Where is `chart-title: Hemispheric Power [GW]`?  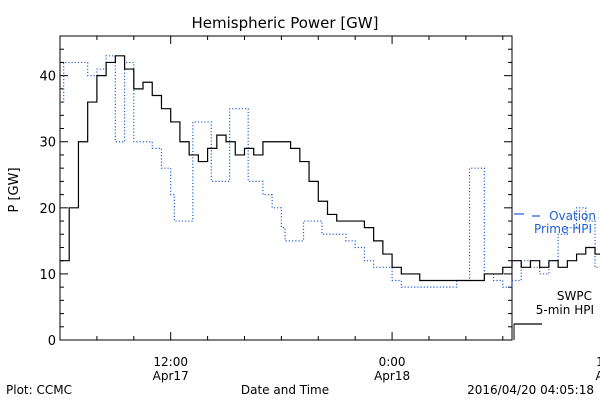 chart-title: Hemispheric Power [GW] is located at coordinates (285, 23).